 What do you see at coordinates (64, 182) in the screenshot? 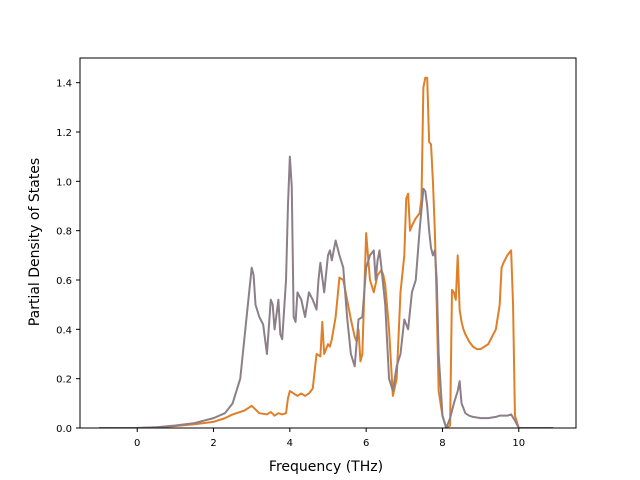
I see `y-tick-label: 1.0` at bounding box center [64, 182].